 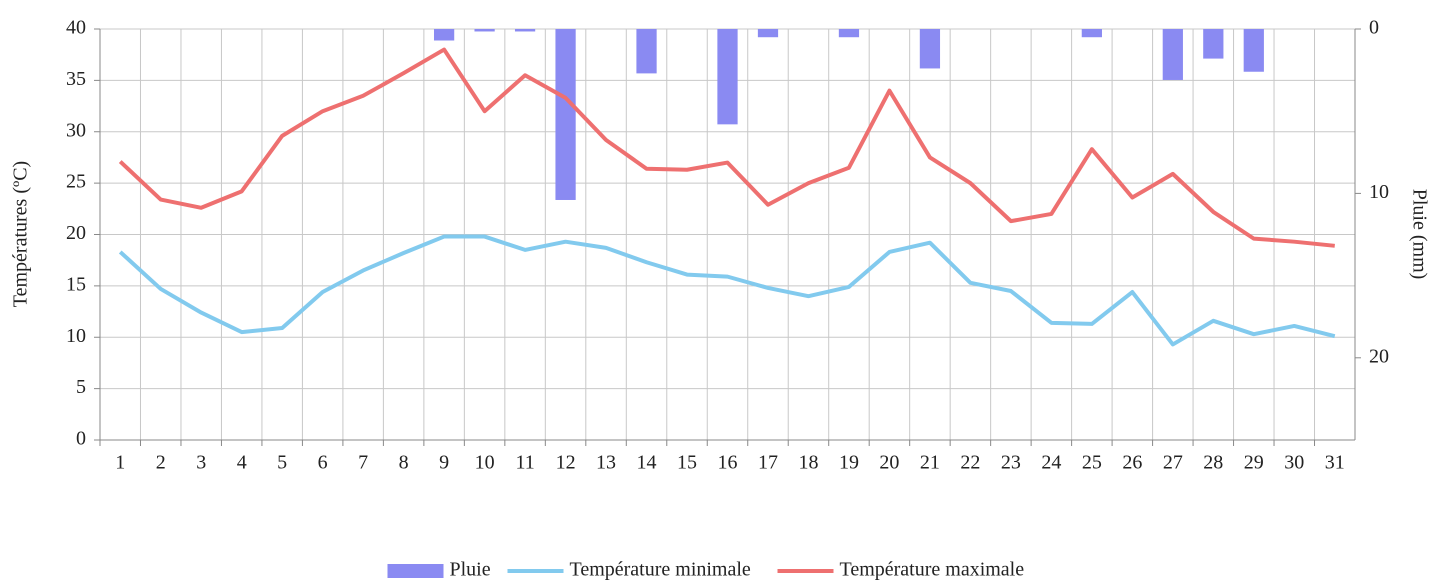 I want to click on x-tick-label: 27, so click(x=1173, y=463).